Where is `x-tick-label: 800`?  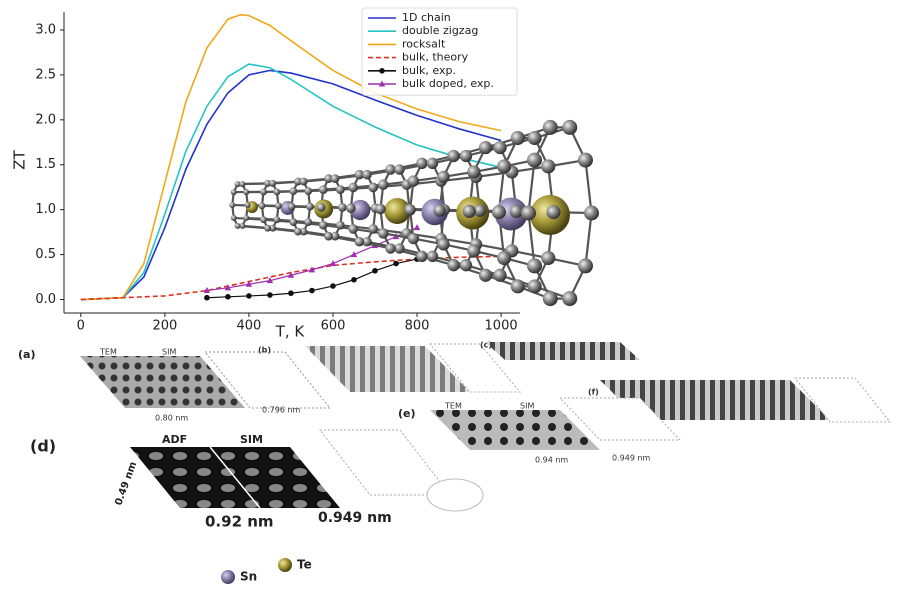 x-tick-label: 800 is located at coordinates (417, 326).